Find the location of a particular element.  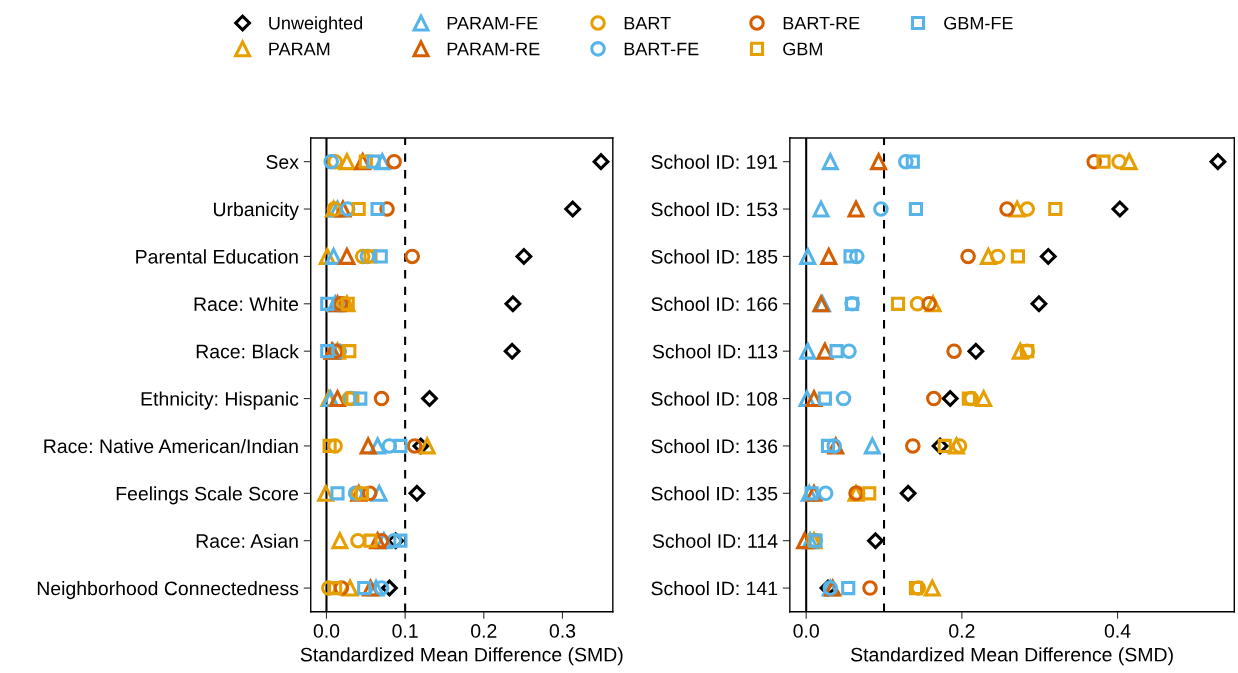

legend-label: PARAM is located at coordinates (299, 49).